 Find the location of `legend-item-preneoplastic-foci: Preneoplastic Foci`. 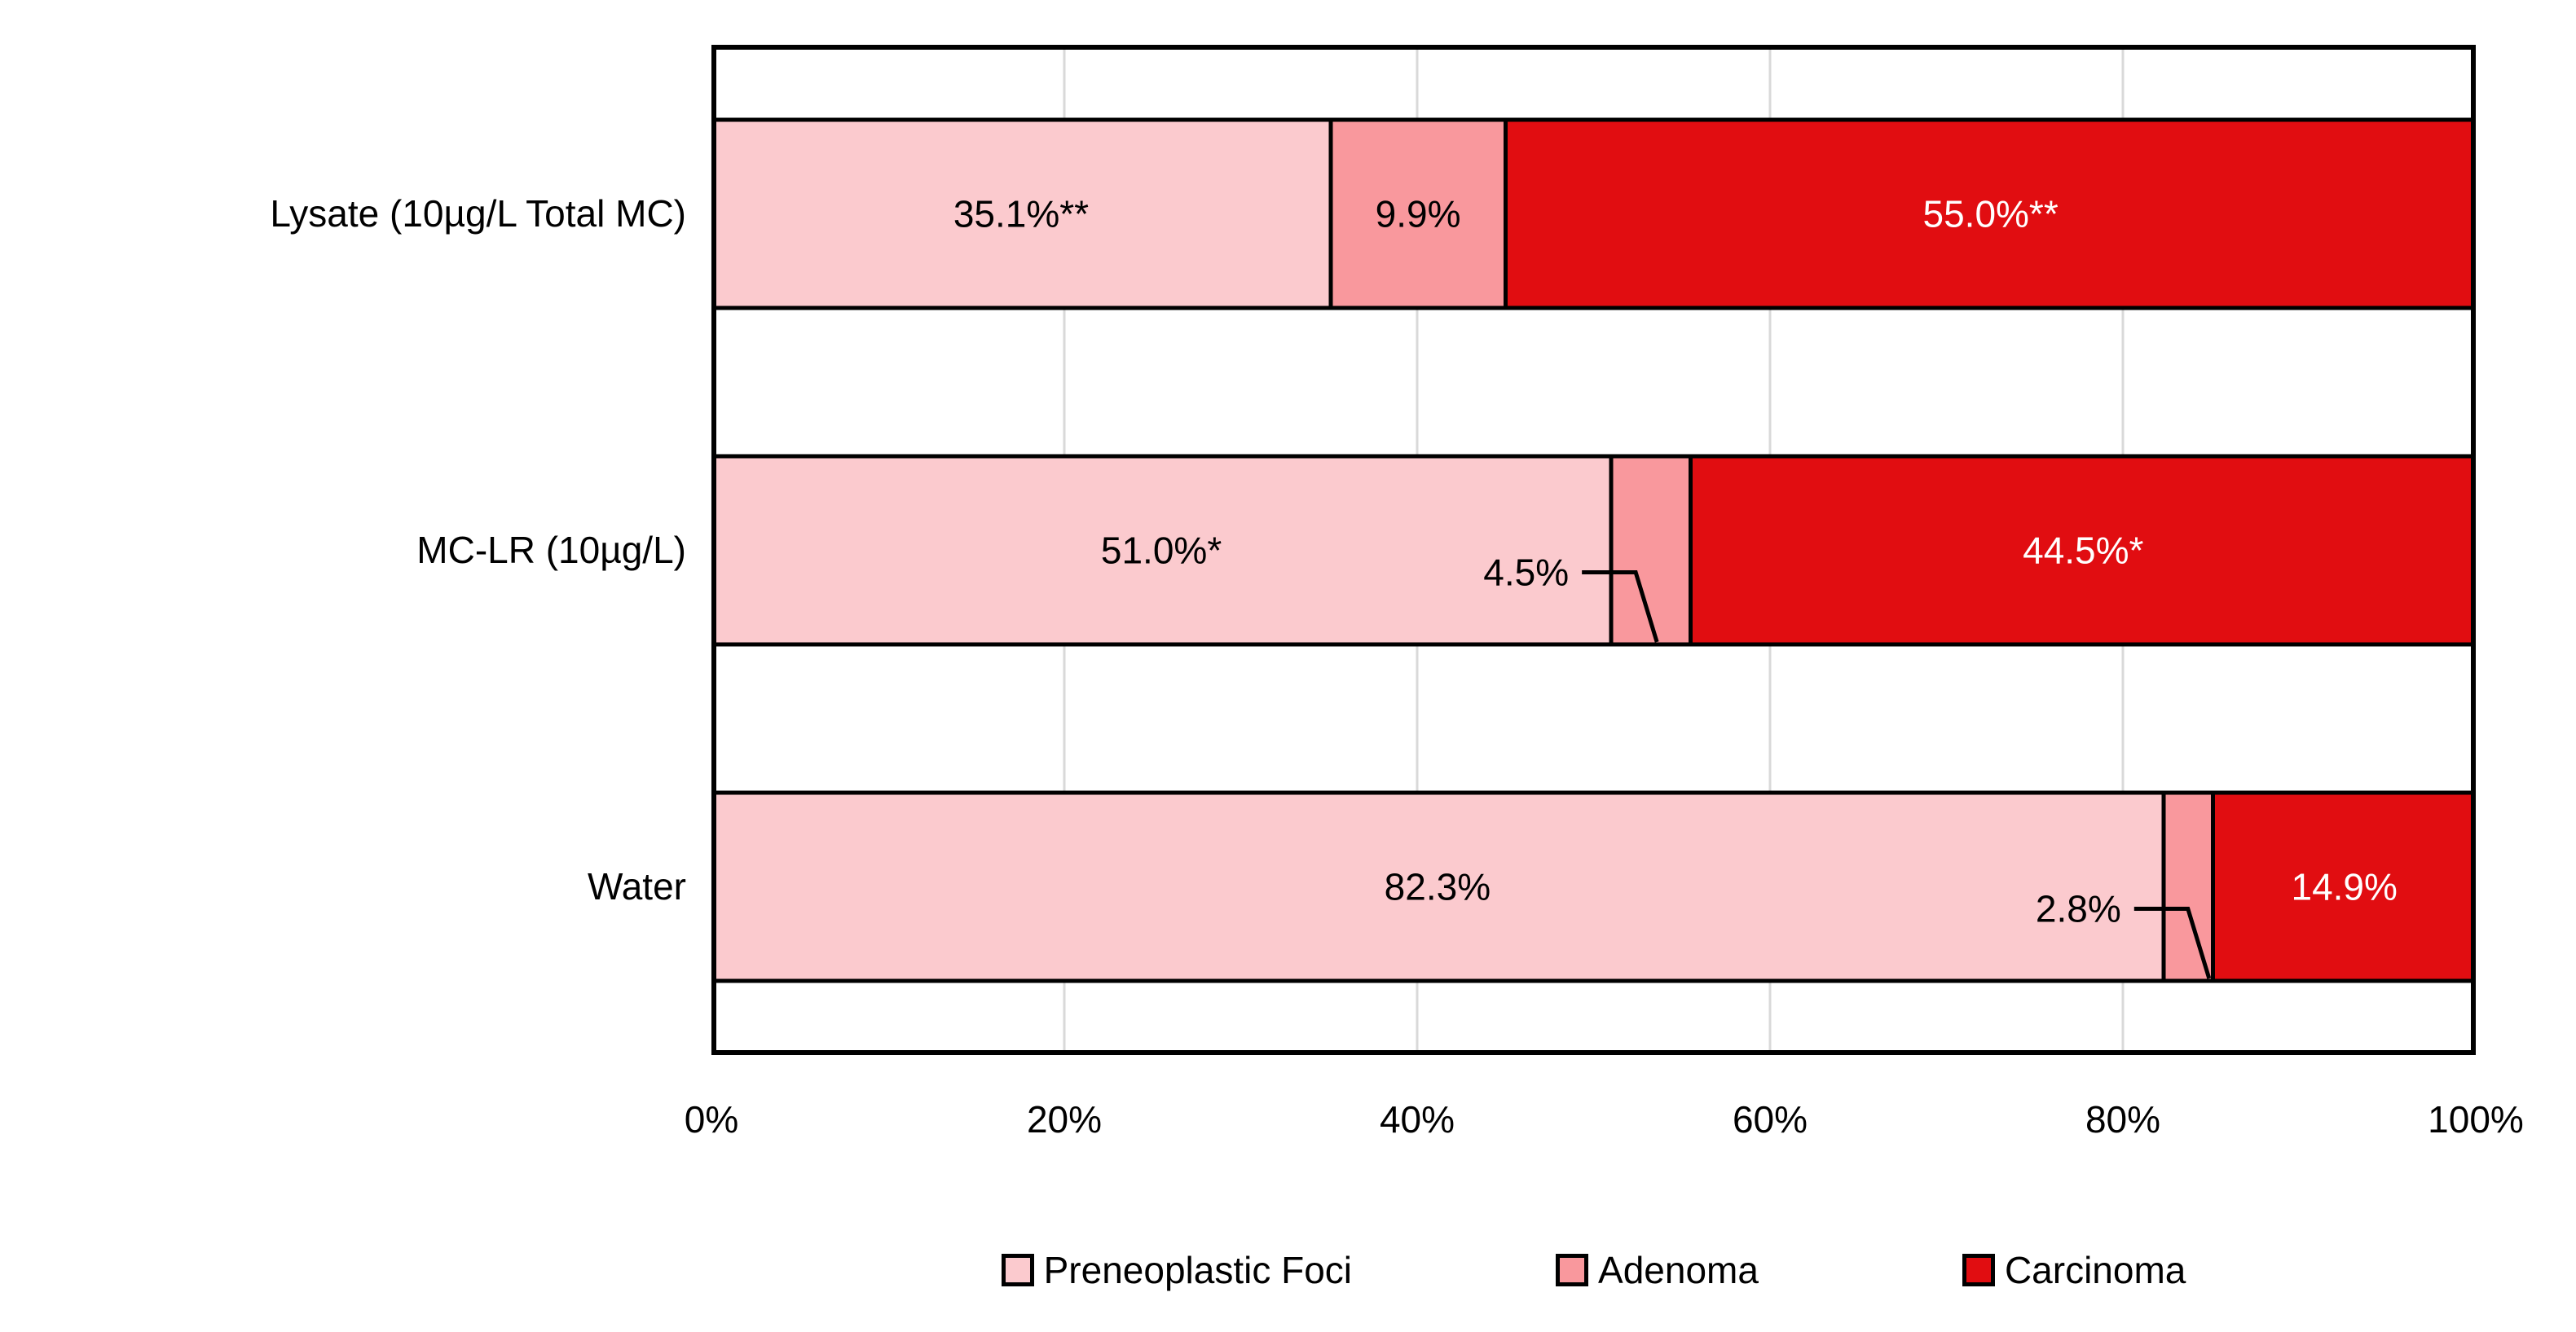

legend-item-preneoplastic-foci: Preneoplastic Foci is located at coordinates (1177, 1270).